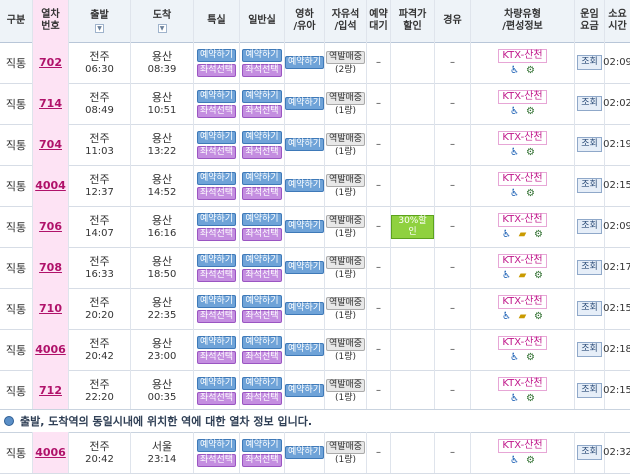 Image resolution: width=630 pixels, height=474 pixels. Describe the element at coordinates (99, 21) in the screenshot. I see `col-departure-header: 출발 ▼` at that location.